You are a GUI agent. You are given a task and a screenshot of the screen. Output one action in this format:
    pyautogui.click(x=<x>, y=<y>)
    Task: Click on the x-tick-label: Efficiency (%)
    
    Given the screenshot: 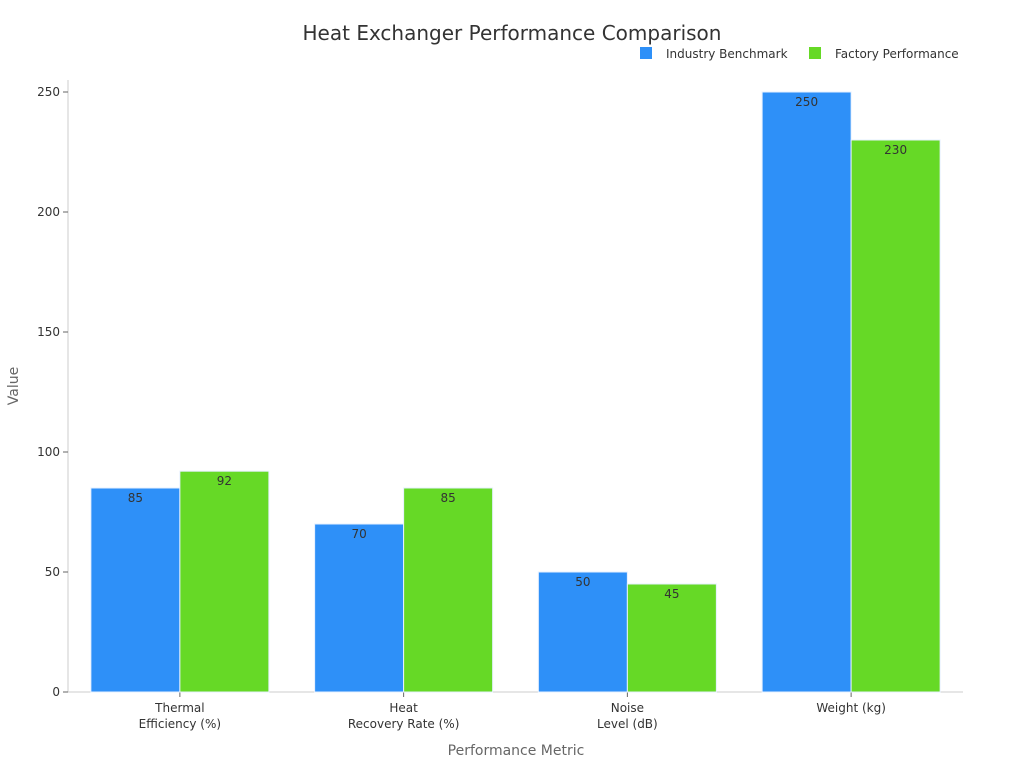 What is the action you would take?
    pyautogui.click(x=180, y=724)
    